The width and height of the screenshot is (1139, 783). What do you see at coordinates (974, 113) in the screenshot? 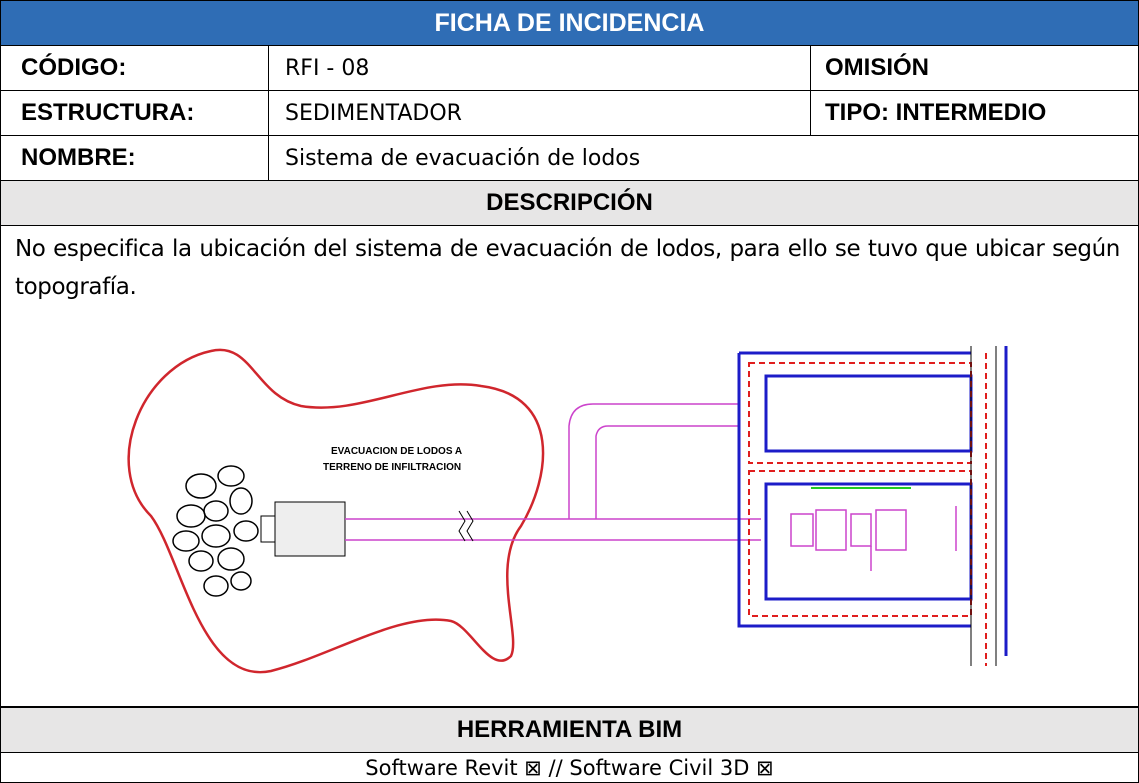
I see `field-label: TIPO: INTERMEDIO` at bounding box center [974, 113].